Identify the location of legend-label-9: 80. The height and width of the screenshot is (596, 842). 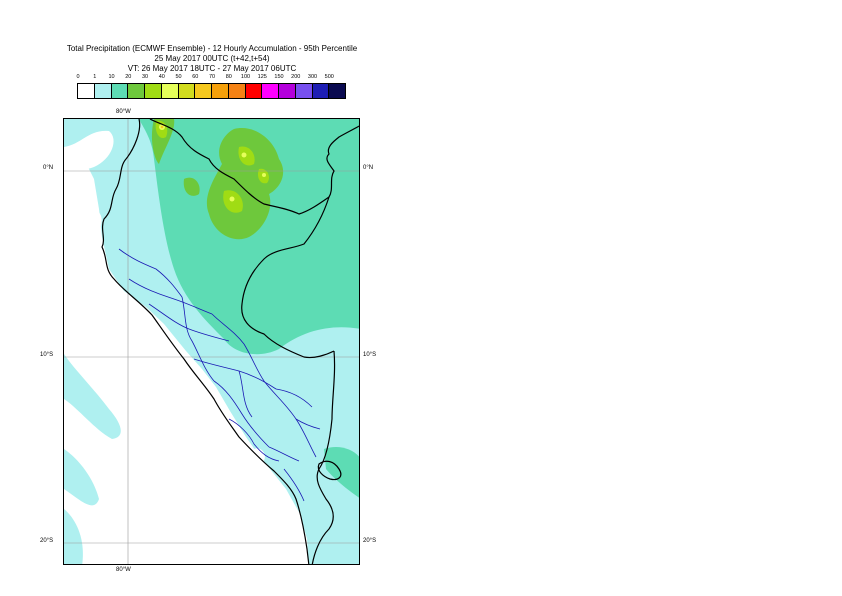
(228, 77).